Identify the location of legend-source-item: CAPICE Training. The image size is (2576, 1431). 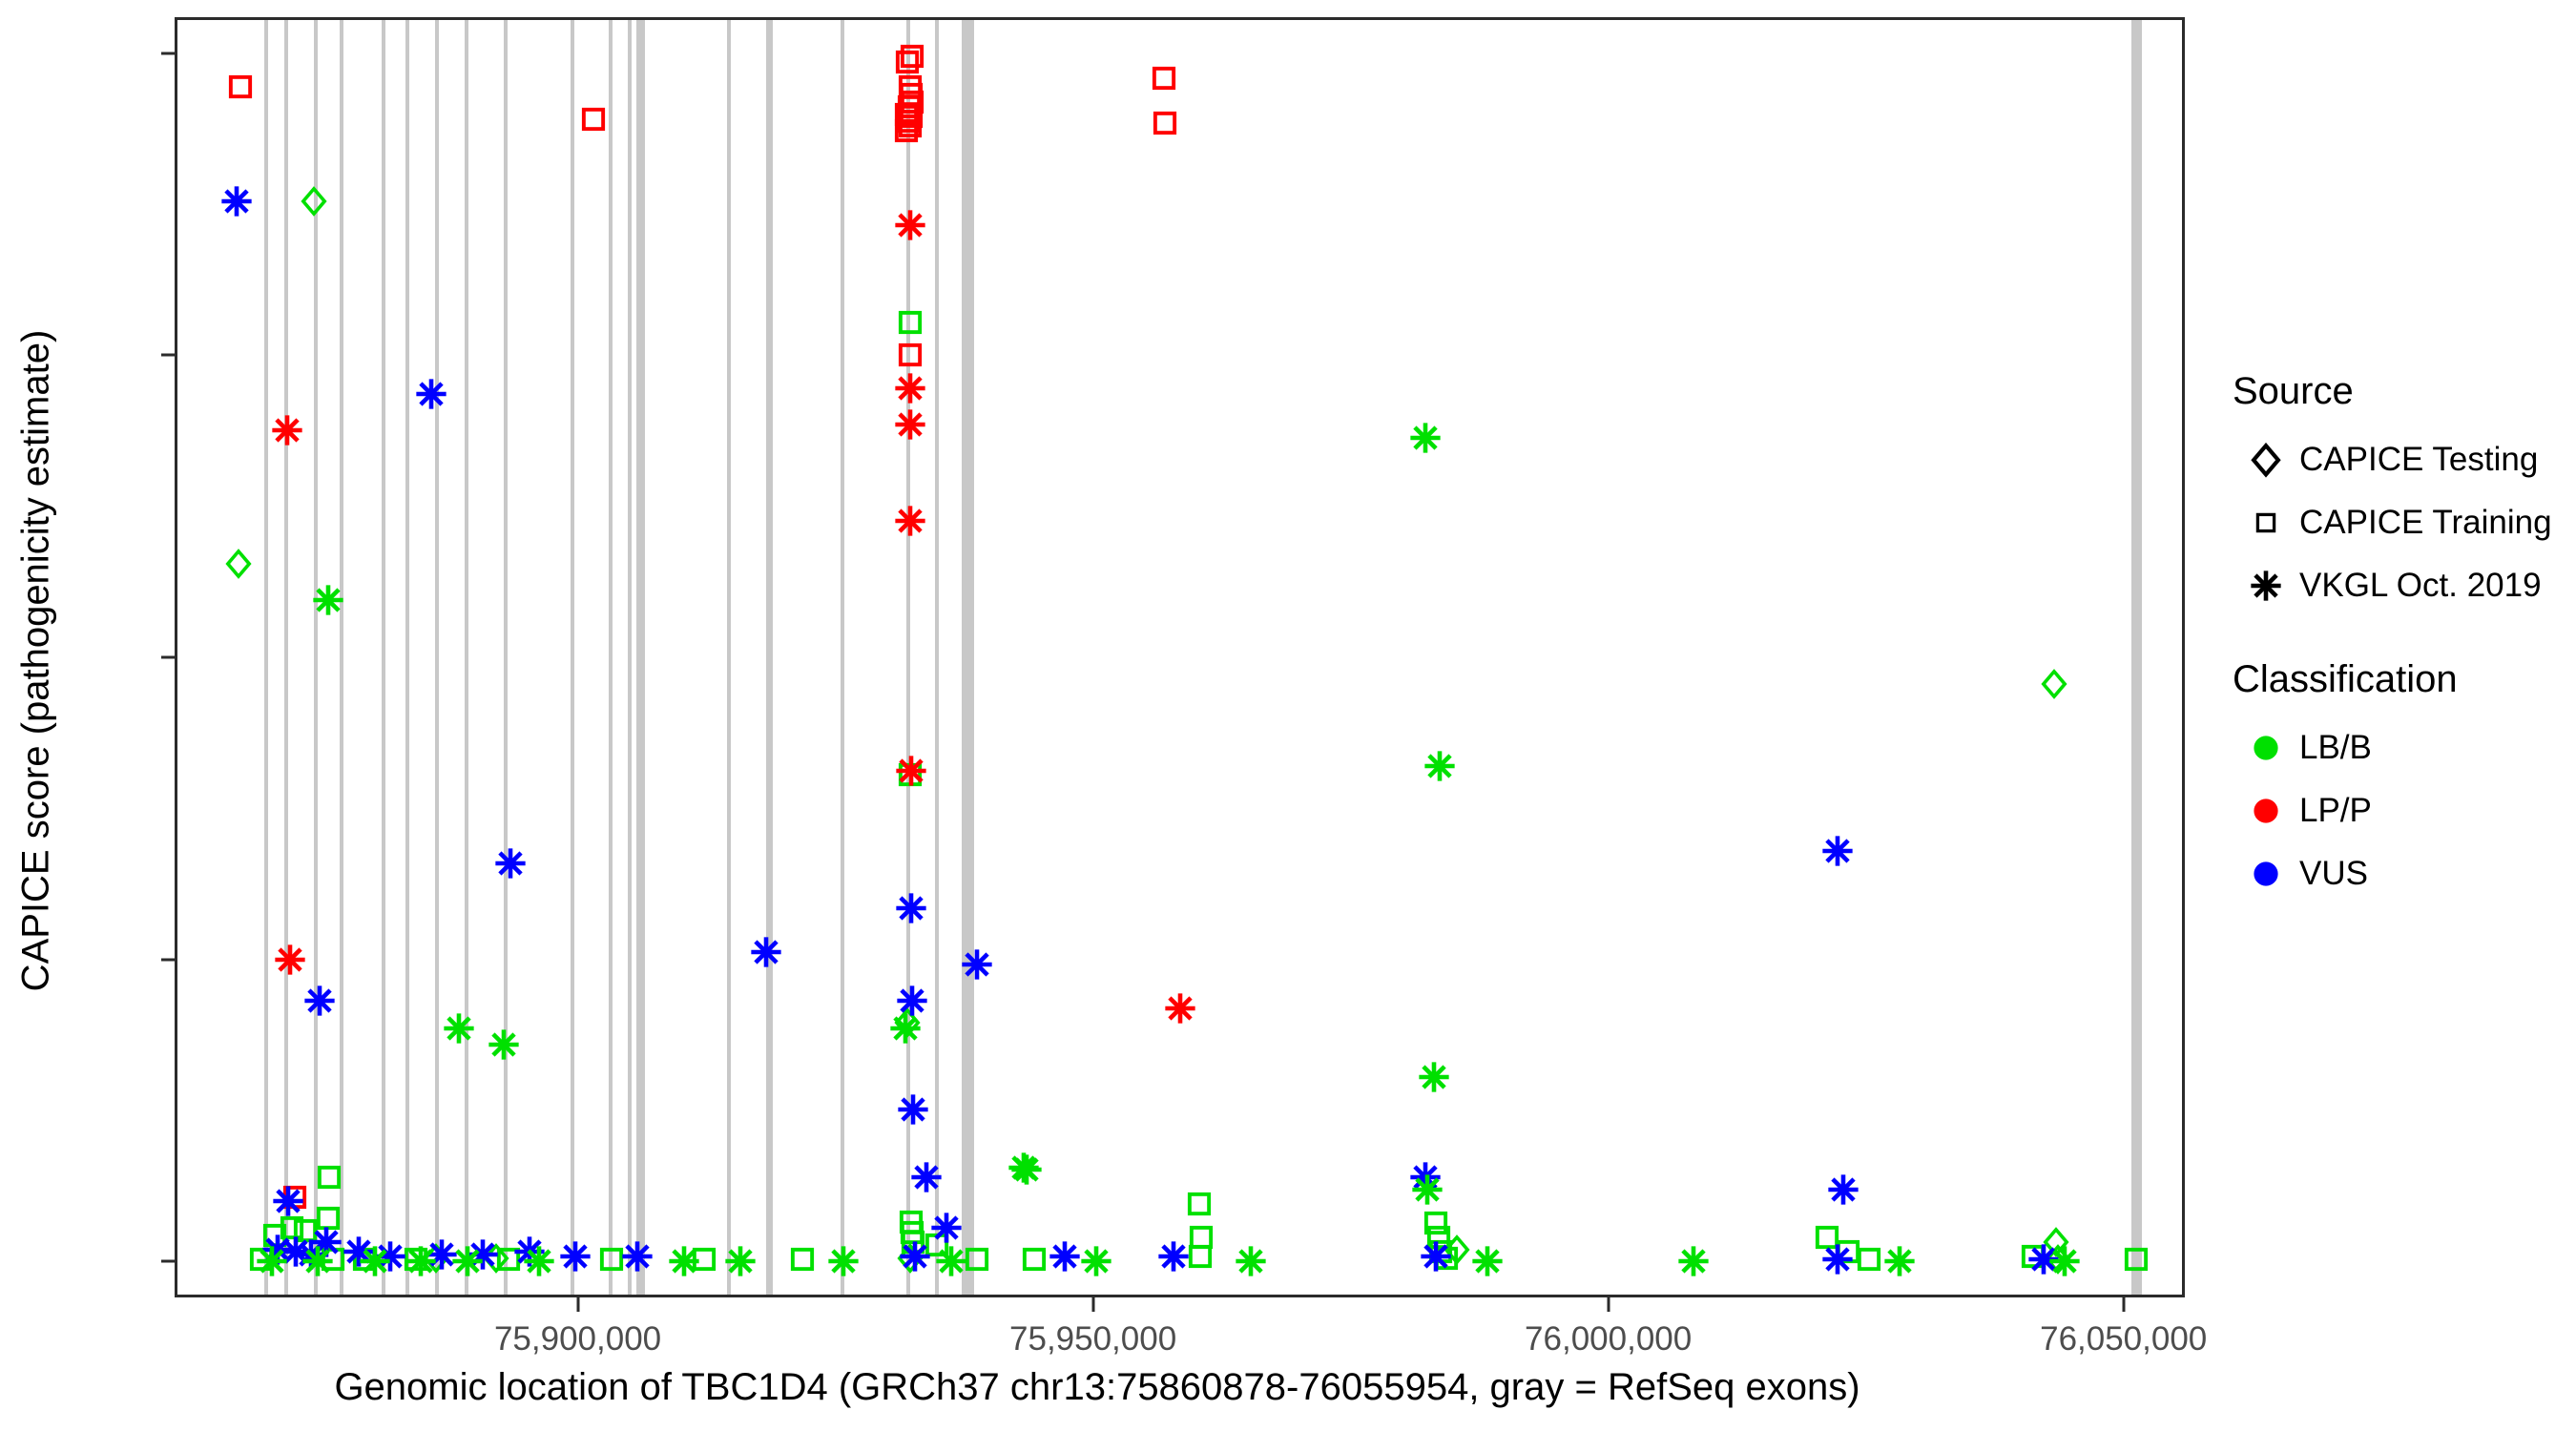
(2392, 522).